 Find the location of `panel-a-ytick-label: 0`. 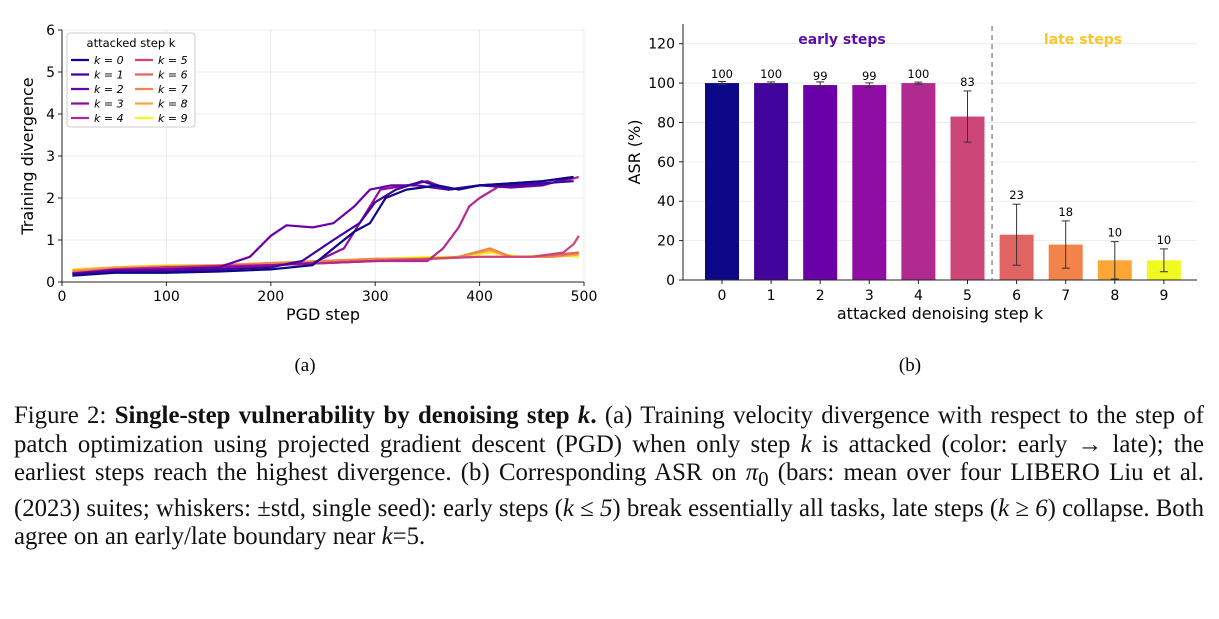

panel-a-ytick-label: 0 is located at coordinates (50, 283).